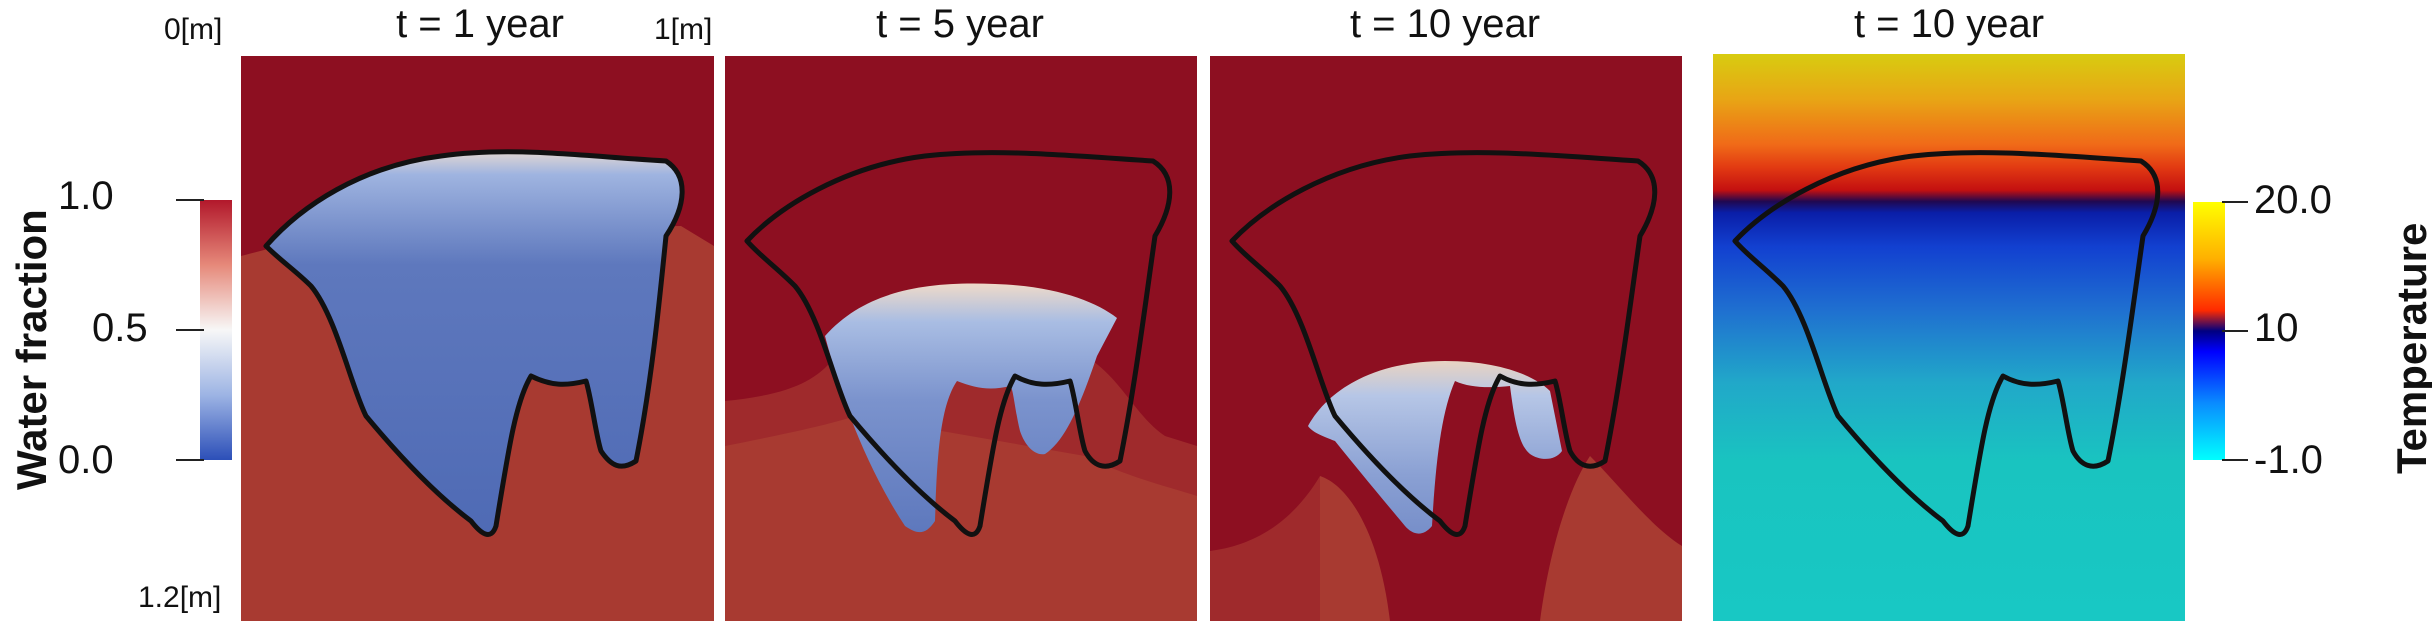 The height and width of the screenshot is (624, 2432). What do you see at coordinates (683, 29) in the screenshot?
I see `coord-top-right: 1[m]` at bounding box center [683, 29].